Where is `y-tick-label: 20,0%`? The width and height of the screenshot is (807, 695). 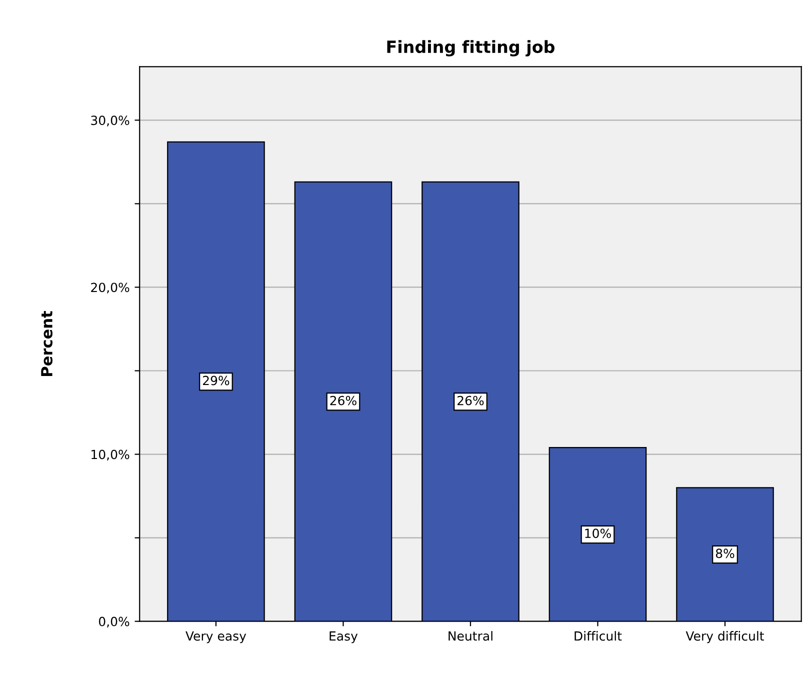
y-tick-label: 20,0% is located at coordinates (110, 288).